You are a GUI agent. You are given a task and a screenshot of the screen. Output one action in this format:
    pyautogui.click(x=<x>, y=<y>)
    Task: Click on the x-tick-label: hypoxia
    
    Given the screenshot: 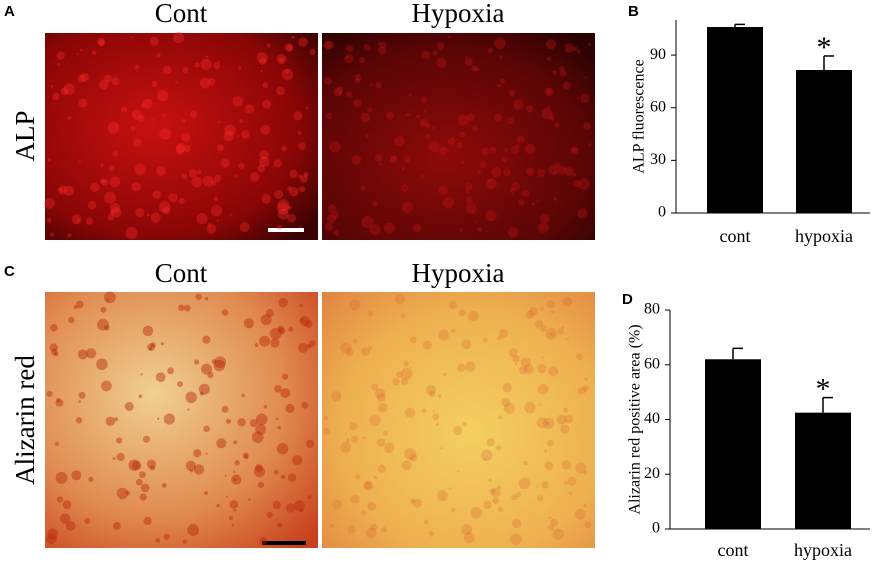 What is the action you would take?
    pyautogui.click(x=823, y=550)
    